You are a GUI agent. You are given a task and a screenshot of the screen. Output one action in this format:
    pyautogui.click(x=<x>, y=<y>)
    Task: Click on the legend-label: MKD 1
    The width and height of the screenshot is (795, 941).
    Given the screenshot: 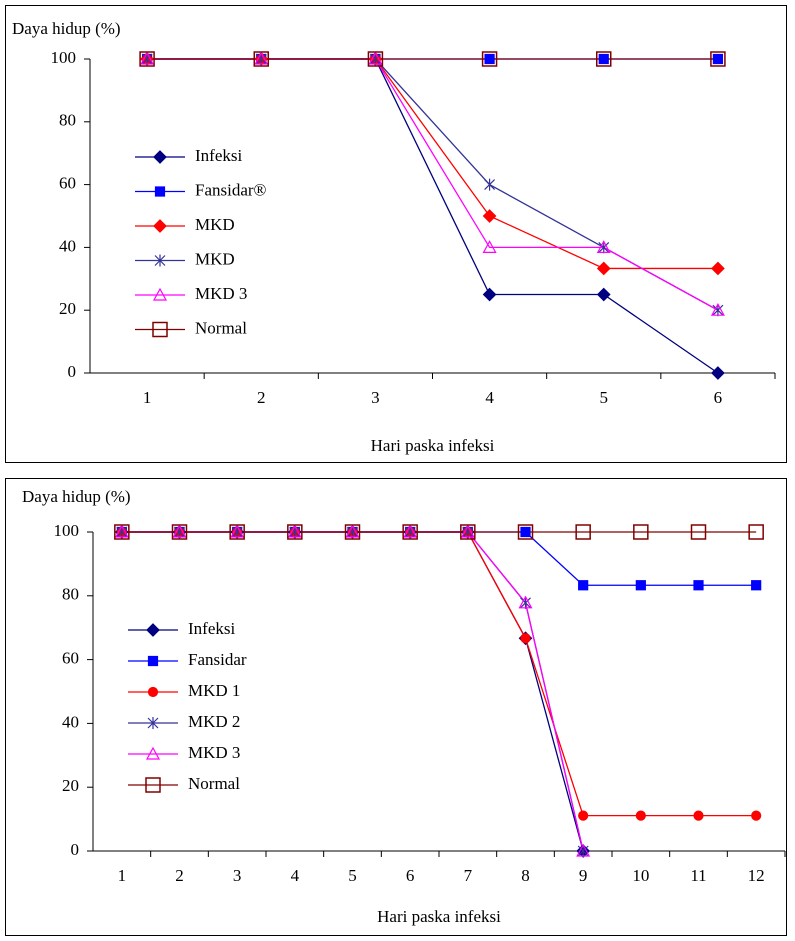 What is the action you would take?
    pyautogui.click(x=214, y=690)
    